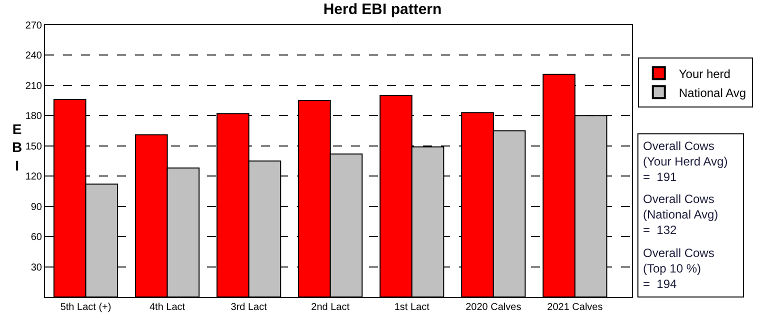 The image size is (765, 325). Describe the element at coordinates (33, 56) in the screenshot. I see `y-tick-label: 240` at that location.